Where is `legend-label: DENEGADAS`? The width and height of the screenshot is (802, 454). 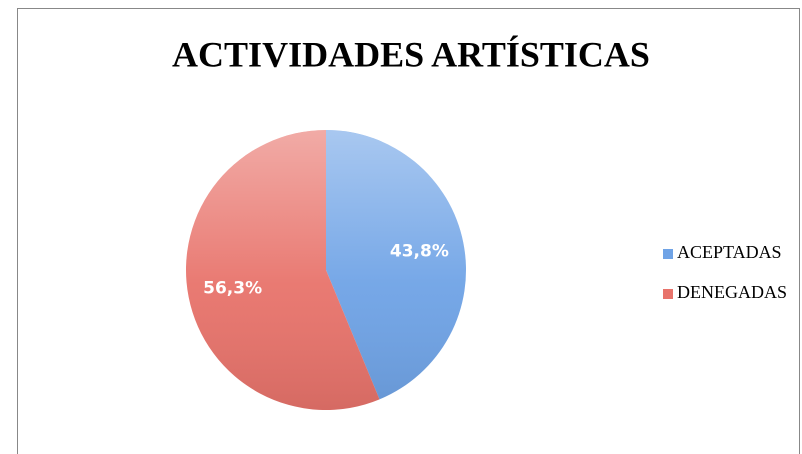
legend-label: DENEGADAS is located at coordinates (732, 292).